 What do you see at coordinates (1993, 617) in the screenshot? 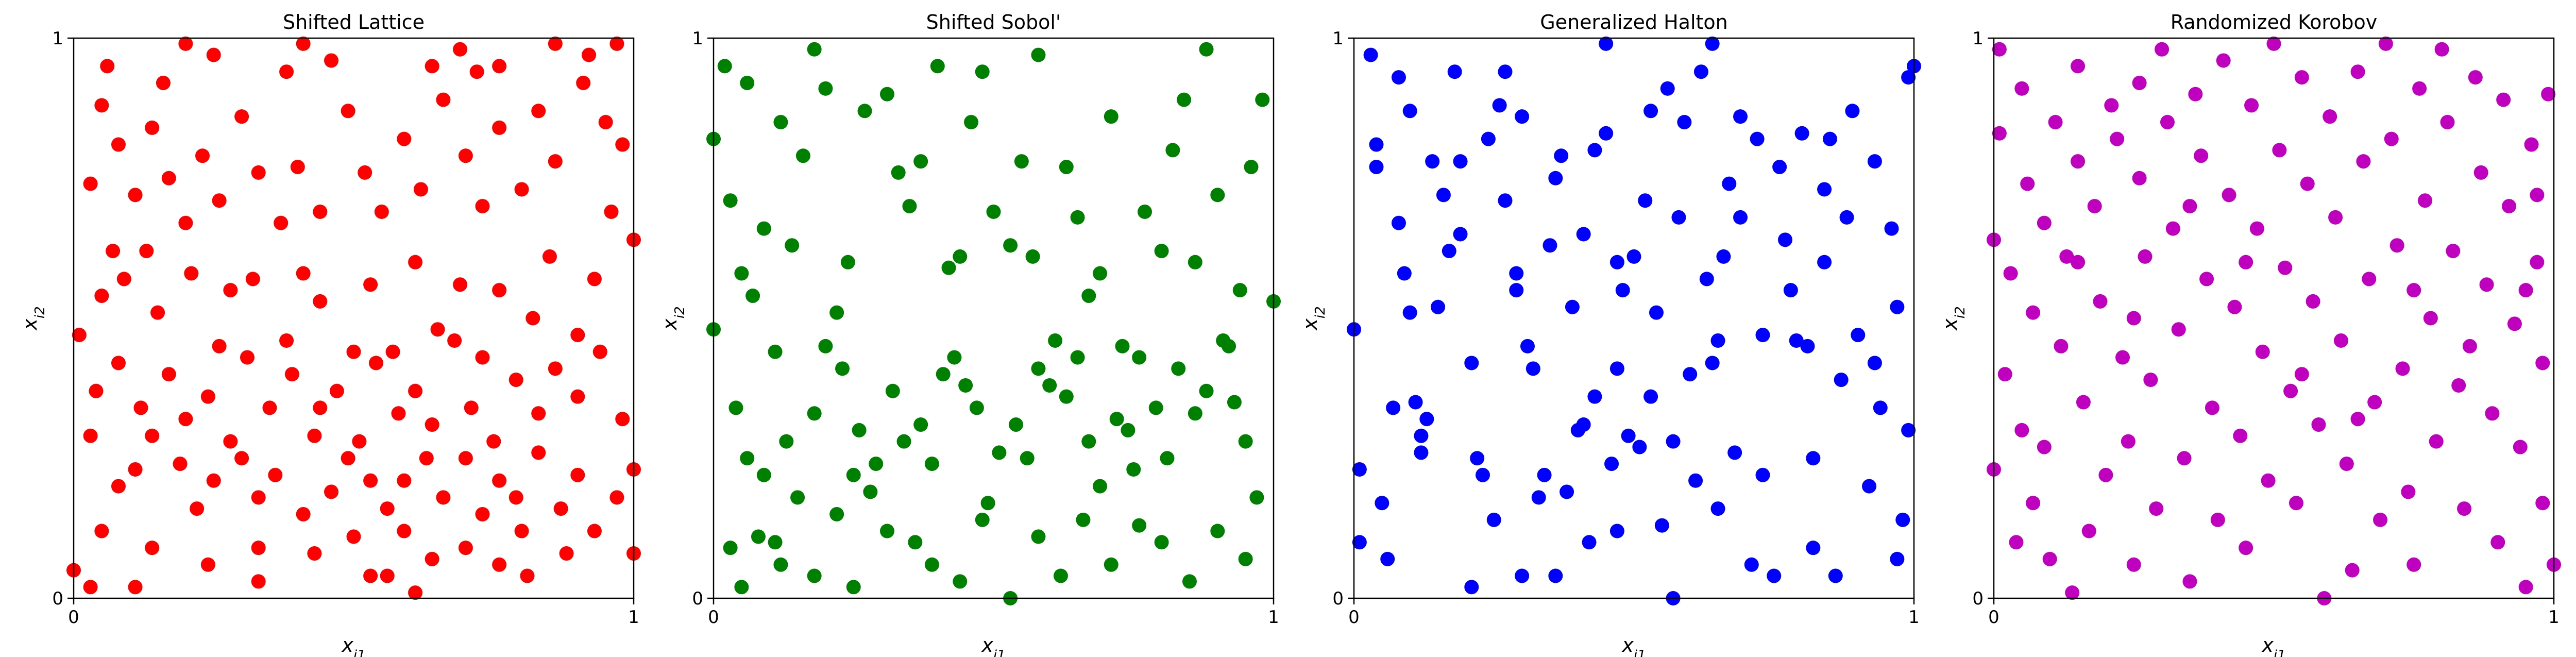
I see `x-tick-label: 0` at bounding box center [1993, 617].